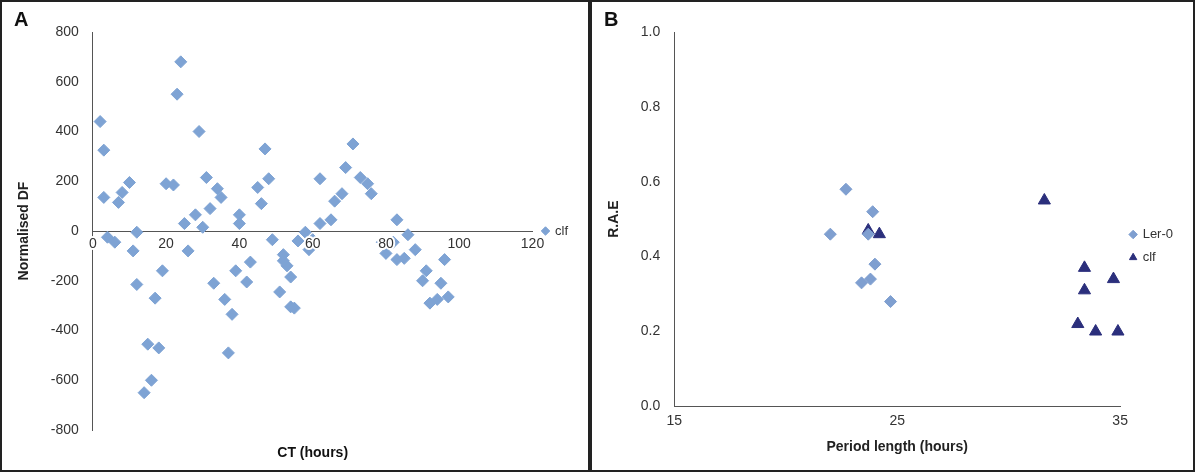  I want to click on y-tick-label: 400, so click(67, 130).